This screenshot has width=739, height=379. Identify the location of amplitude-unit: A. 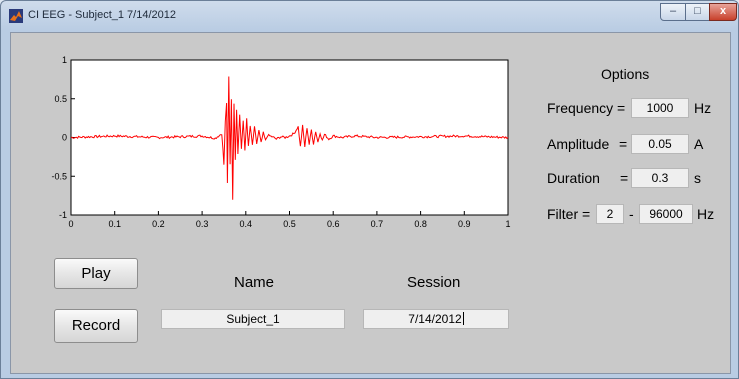
(699, 144).